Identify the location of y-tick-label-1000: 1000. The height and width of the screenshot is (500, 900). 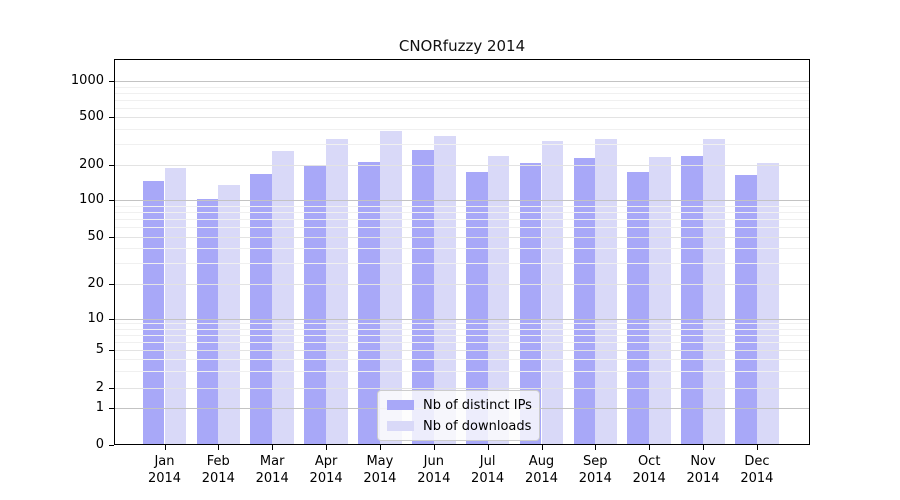
(87, 80).